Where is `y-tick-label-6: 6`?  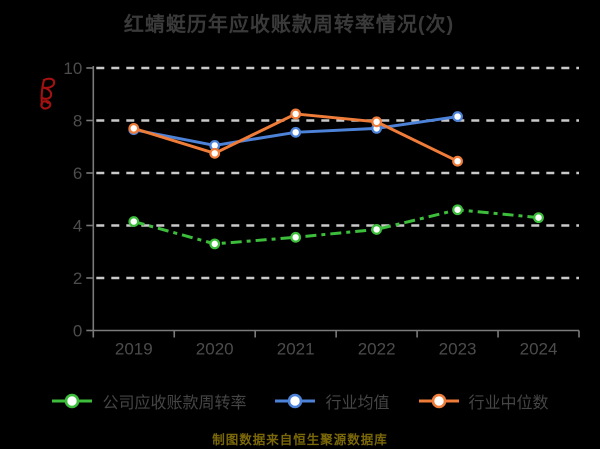 y-tick-label-6: 6 is located at coordinates (77, 173).